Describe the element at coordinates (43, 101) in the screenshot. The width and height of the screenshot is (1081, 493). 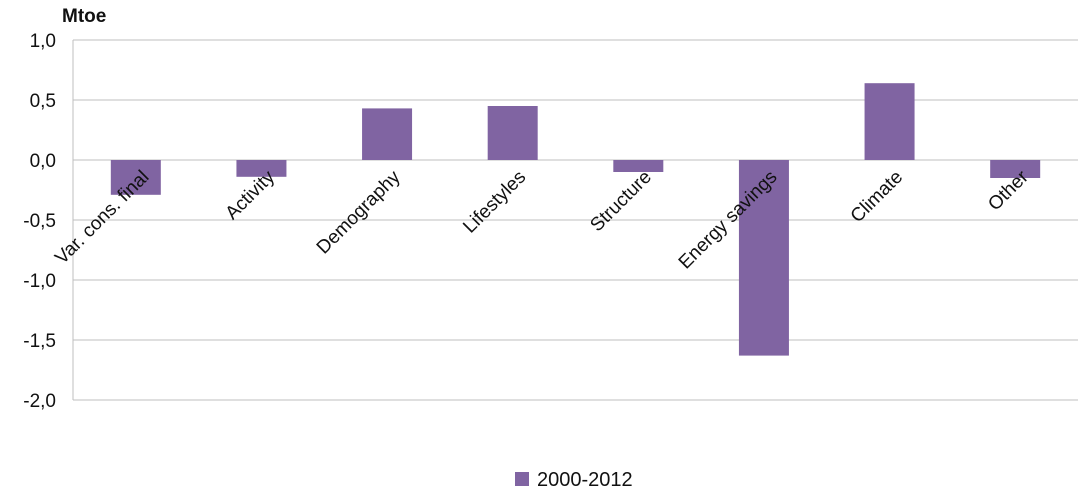
I see `y-tick-label: 0,5` at that location.